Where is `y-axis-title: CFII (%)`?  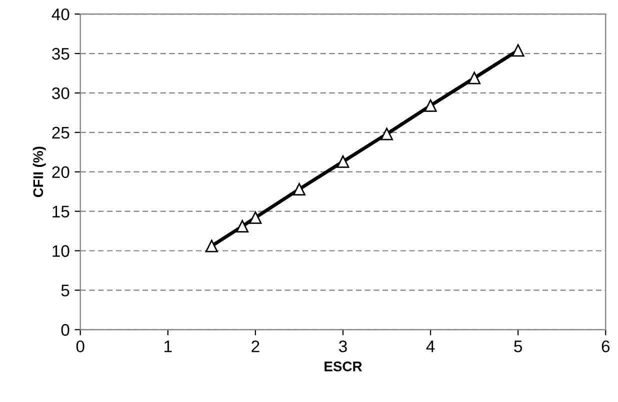 y-axis-title: CFII (%) is located at coordinates (39, 172).